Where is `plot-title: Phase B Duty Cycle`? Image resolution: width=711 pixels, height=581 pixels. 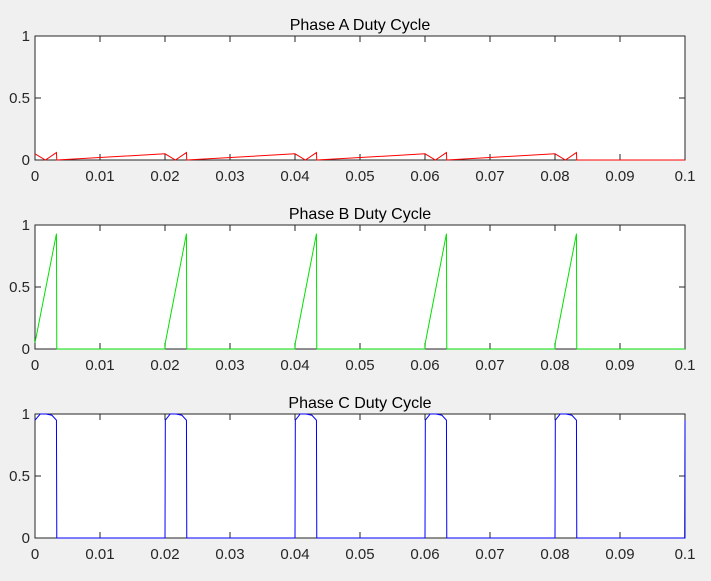
plot-title: Phase B Duty Cycle is located at coordinates (360, 214).